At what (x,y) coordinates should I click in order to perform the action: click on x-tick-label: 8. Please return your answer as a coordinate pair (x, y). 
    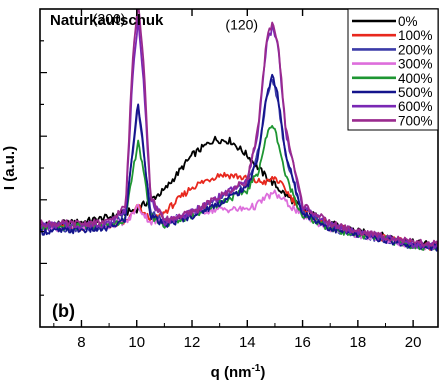
    Looking at the image, I should click on (81, 342).